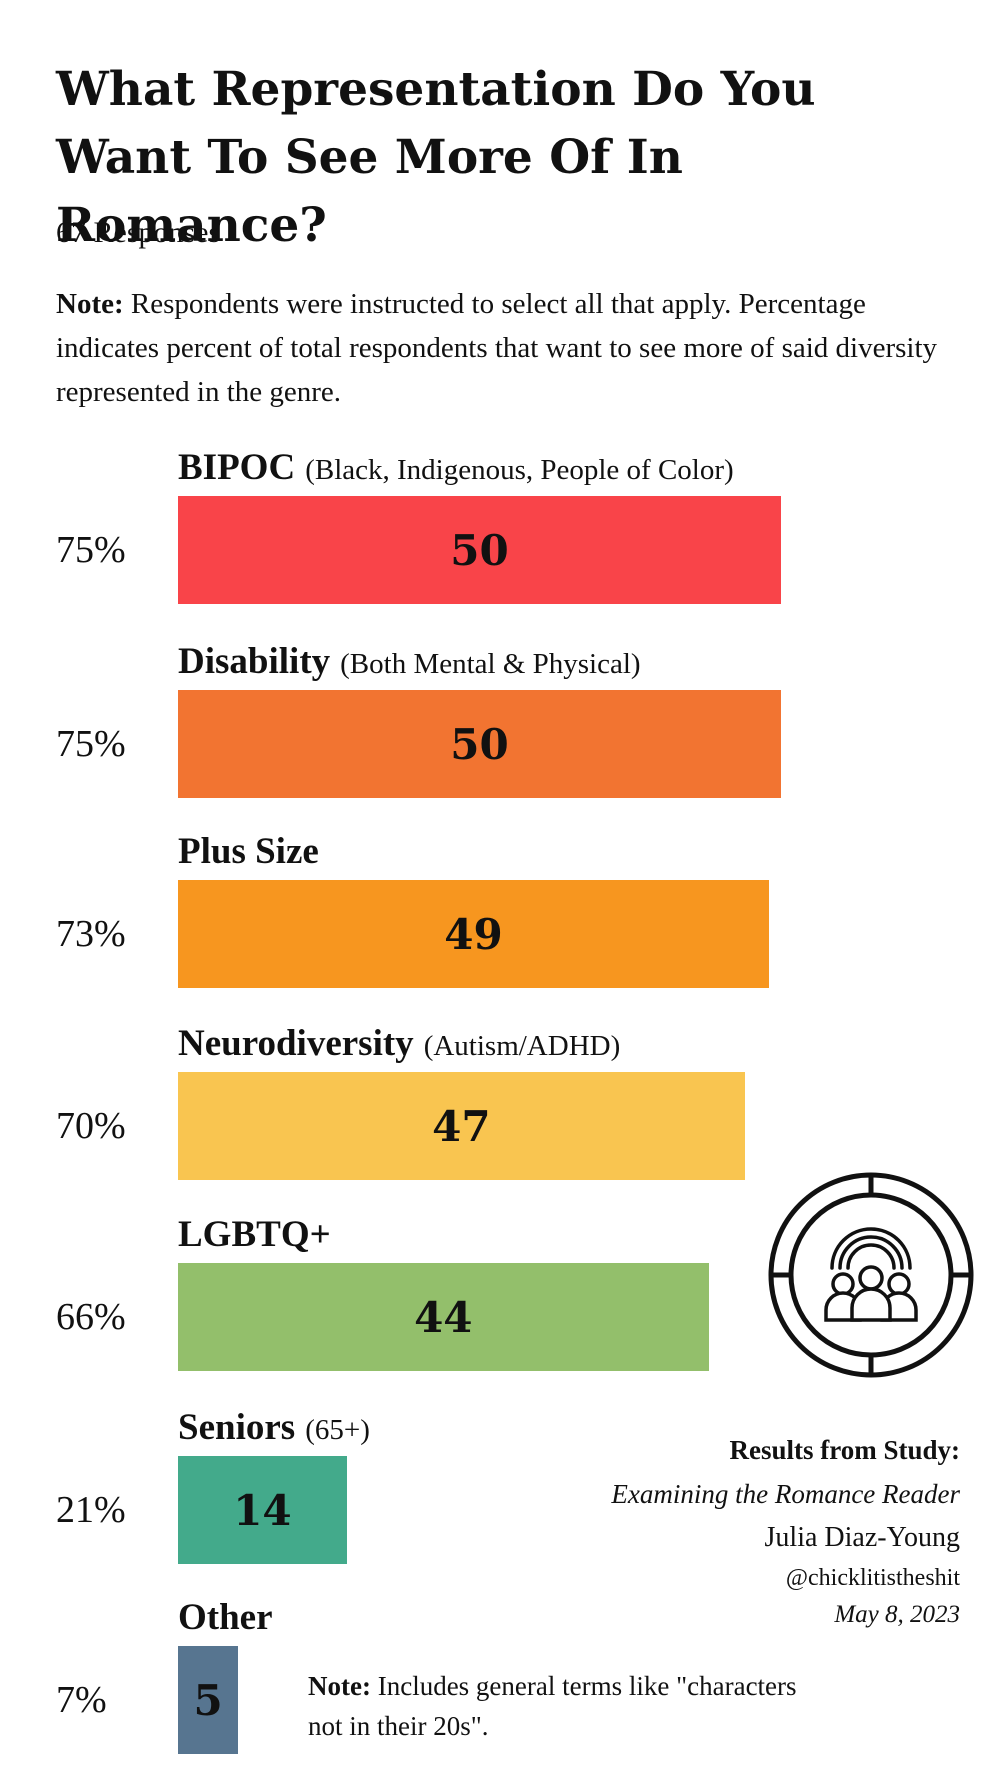 The image size is (1000, 1778). I want to click on category-label: Seniors (65+), so click(274, 1427).